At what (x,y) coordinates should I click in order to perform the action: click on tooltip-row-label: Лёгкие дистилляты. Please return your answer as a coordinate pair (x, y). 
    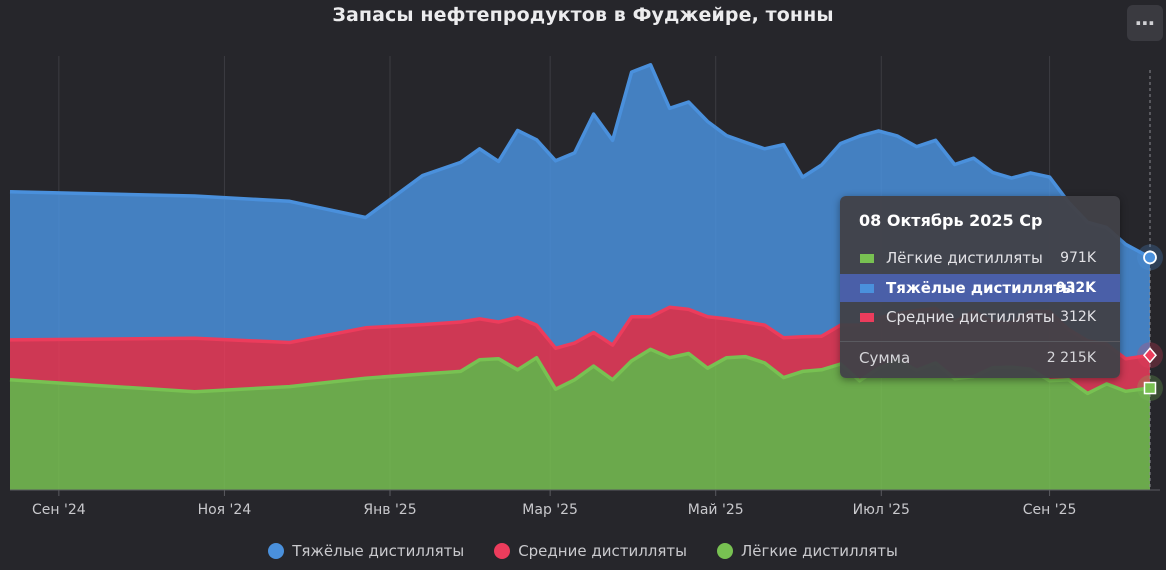
    Looking at the image, I should click on (964, 258).